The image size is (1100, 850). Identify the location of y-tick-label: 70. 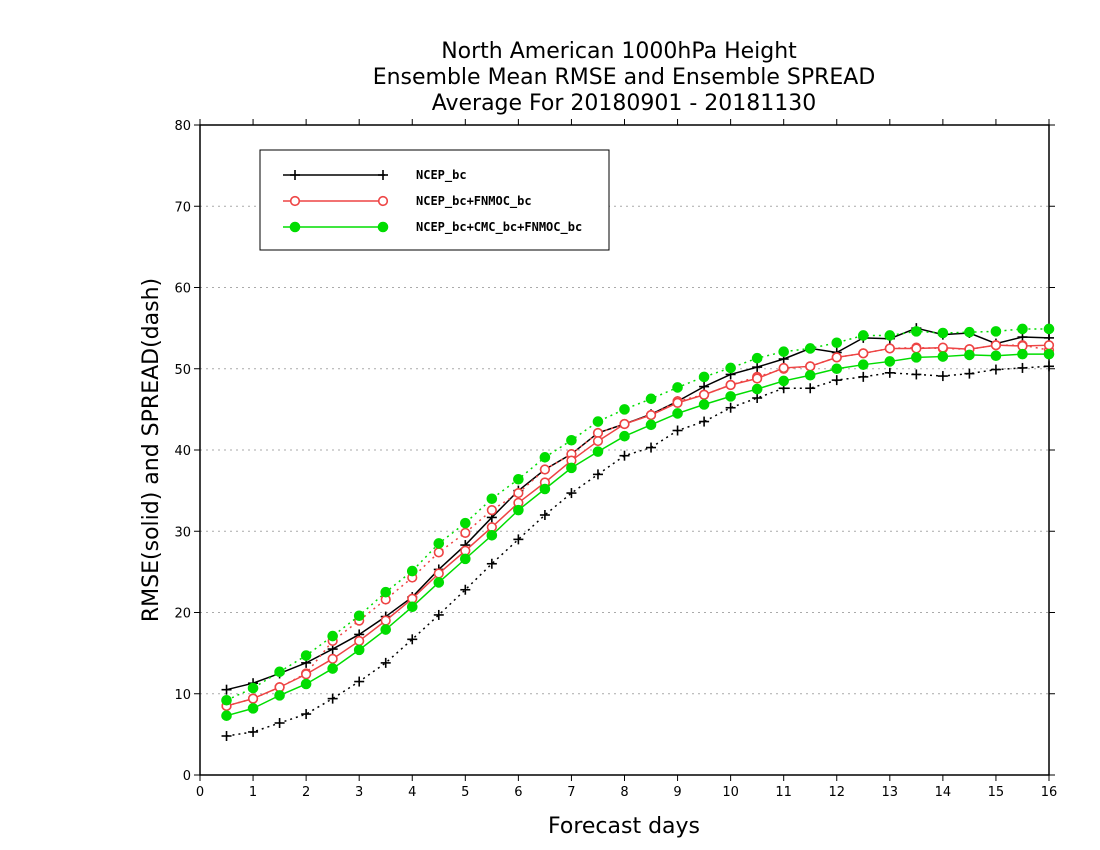
(182, 207).